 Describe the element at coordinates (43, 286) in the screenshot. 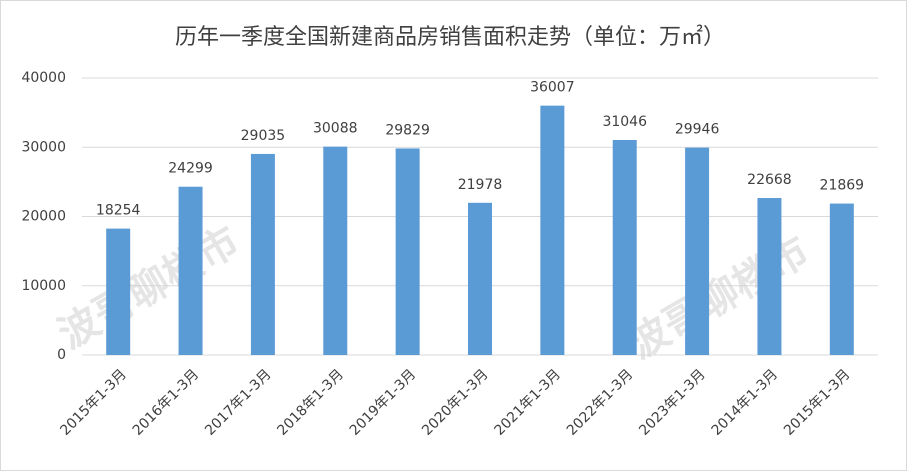

I see `y-tick-label: 10000` at that location.